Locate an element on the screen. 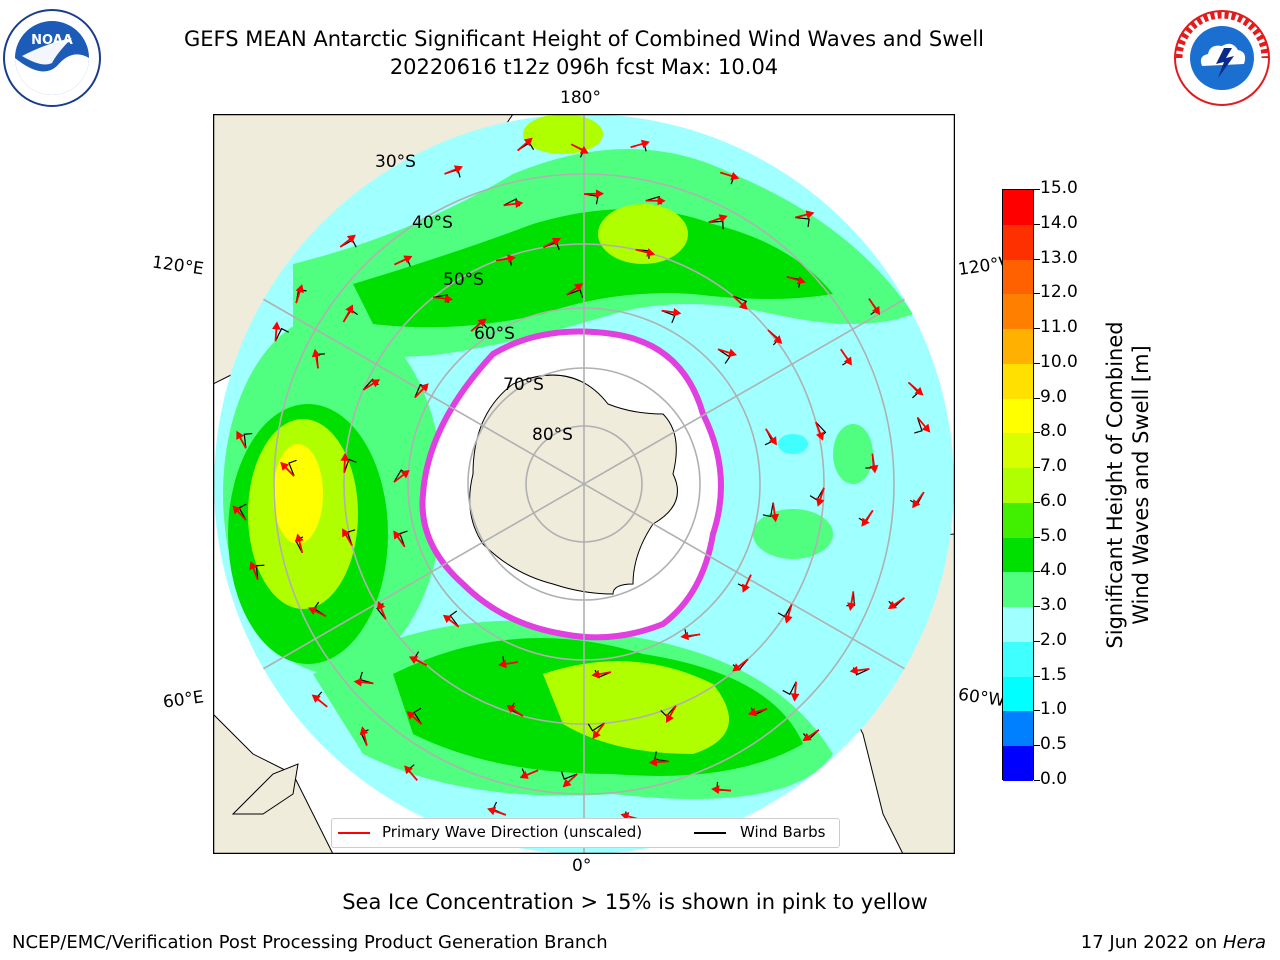 The width and height of the screenshot is (1280, 960). lat-label-30s: 30°S is located at coordinates (395, 162).